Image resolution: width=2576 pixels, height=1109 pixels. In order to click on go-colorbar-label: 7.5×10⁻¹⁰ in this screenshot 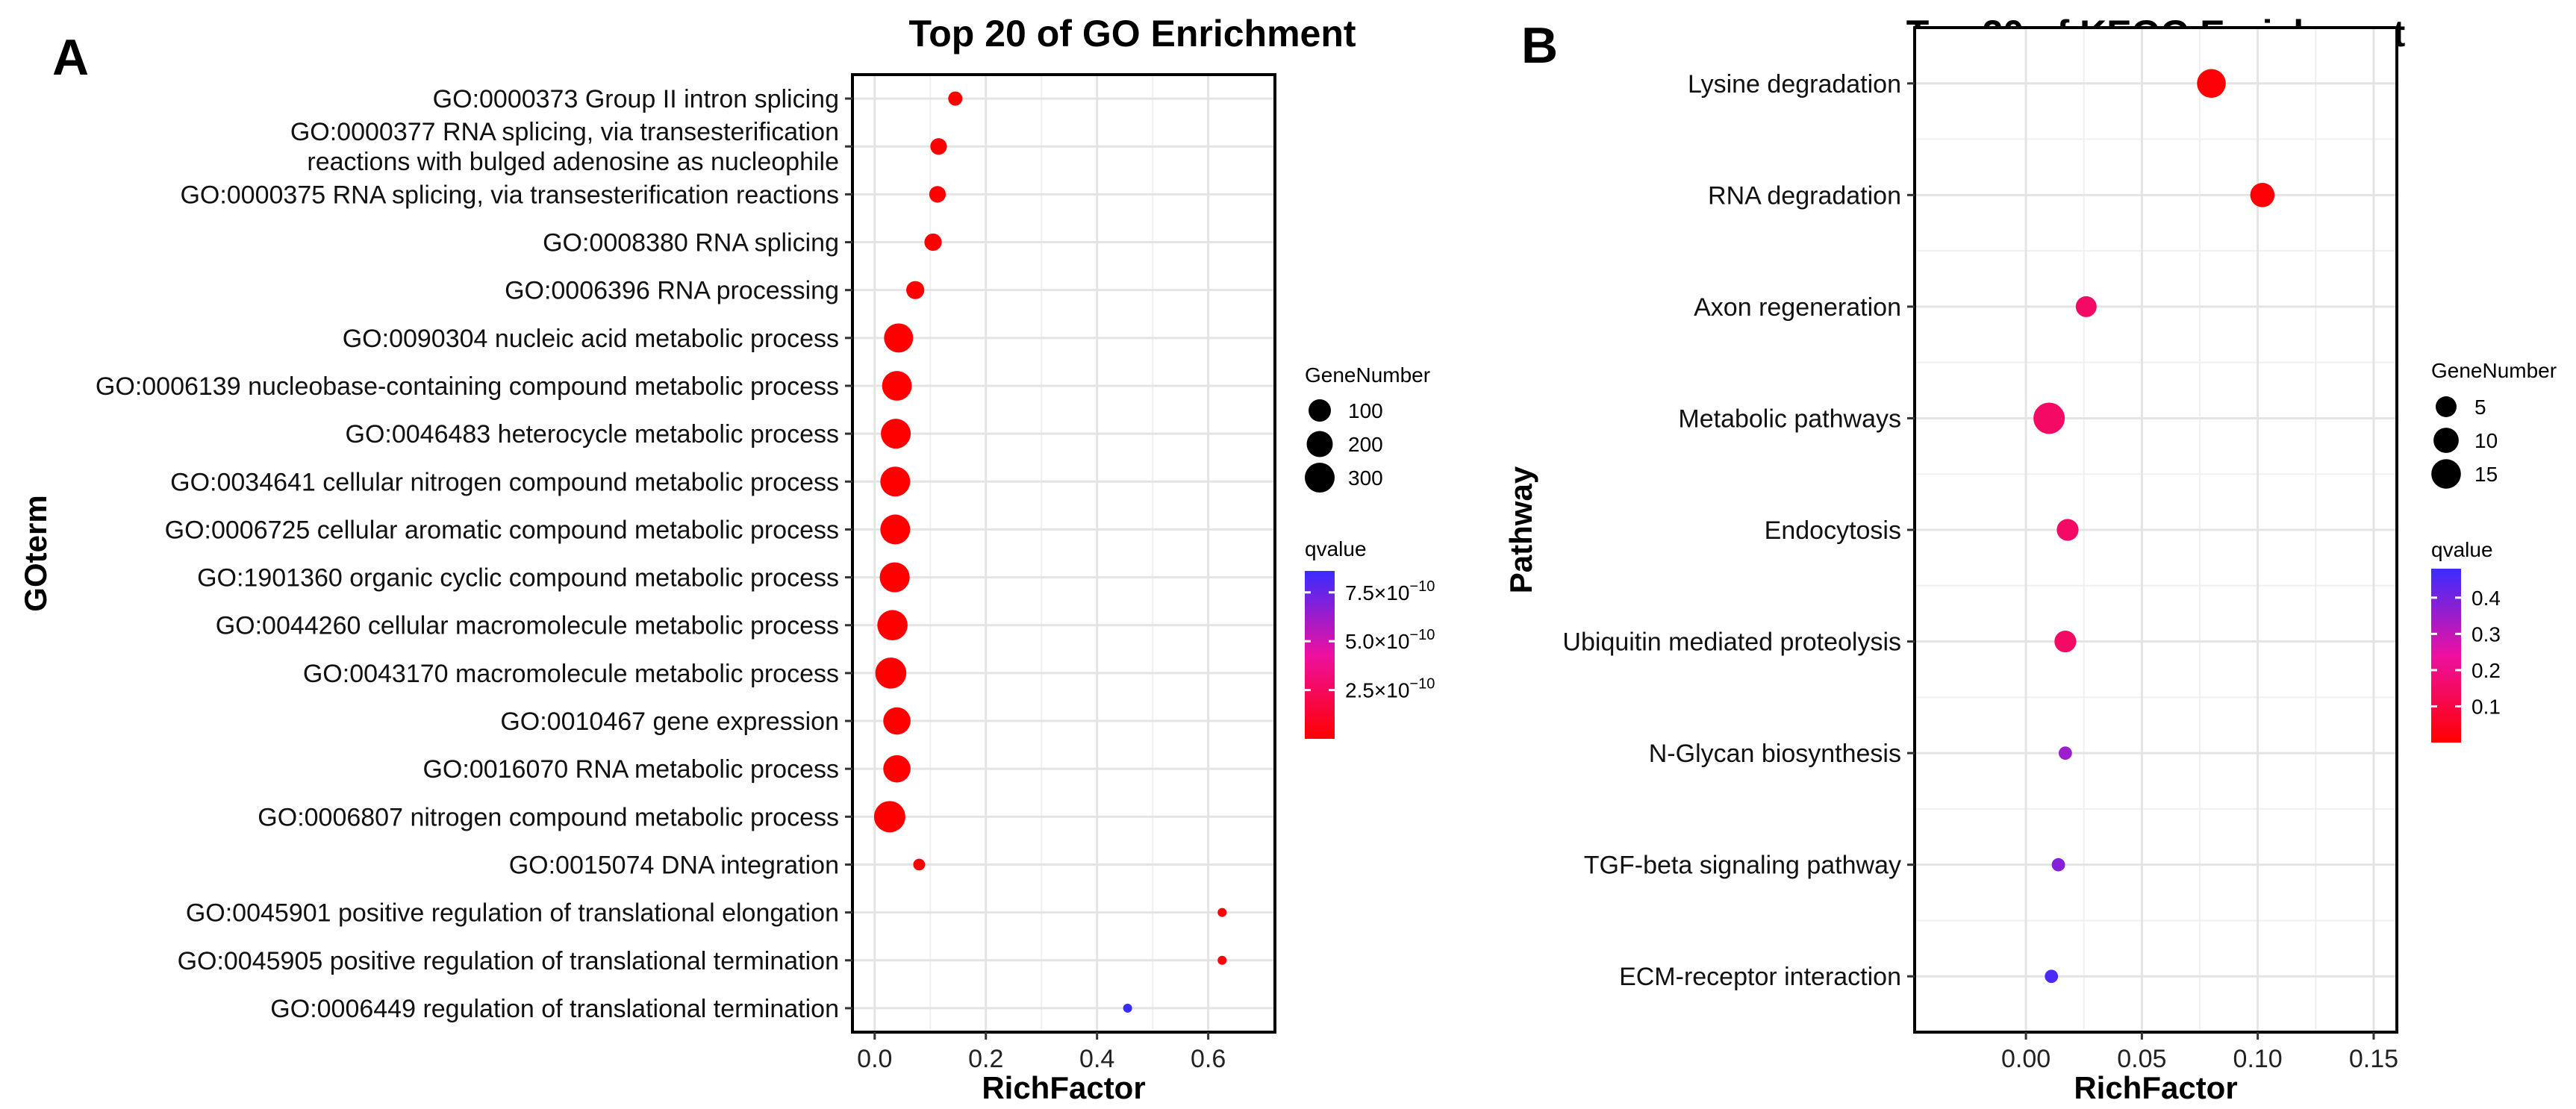, I will do `click(1390, 591)`.